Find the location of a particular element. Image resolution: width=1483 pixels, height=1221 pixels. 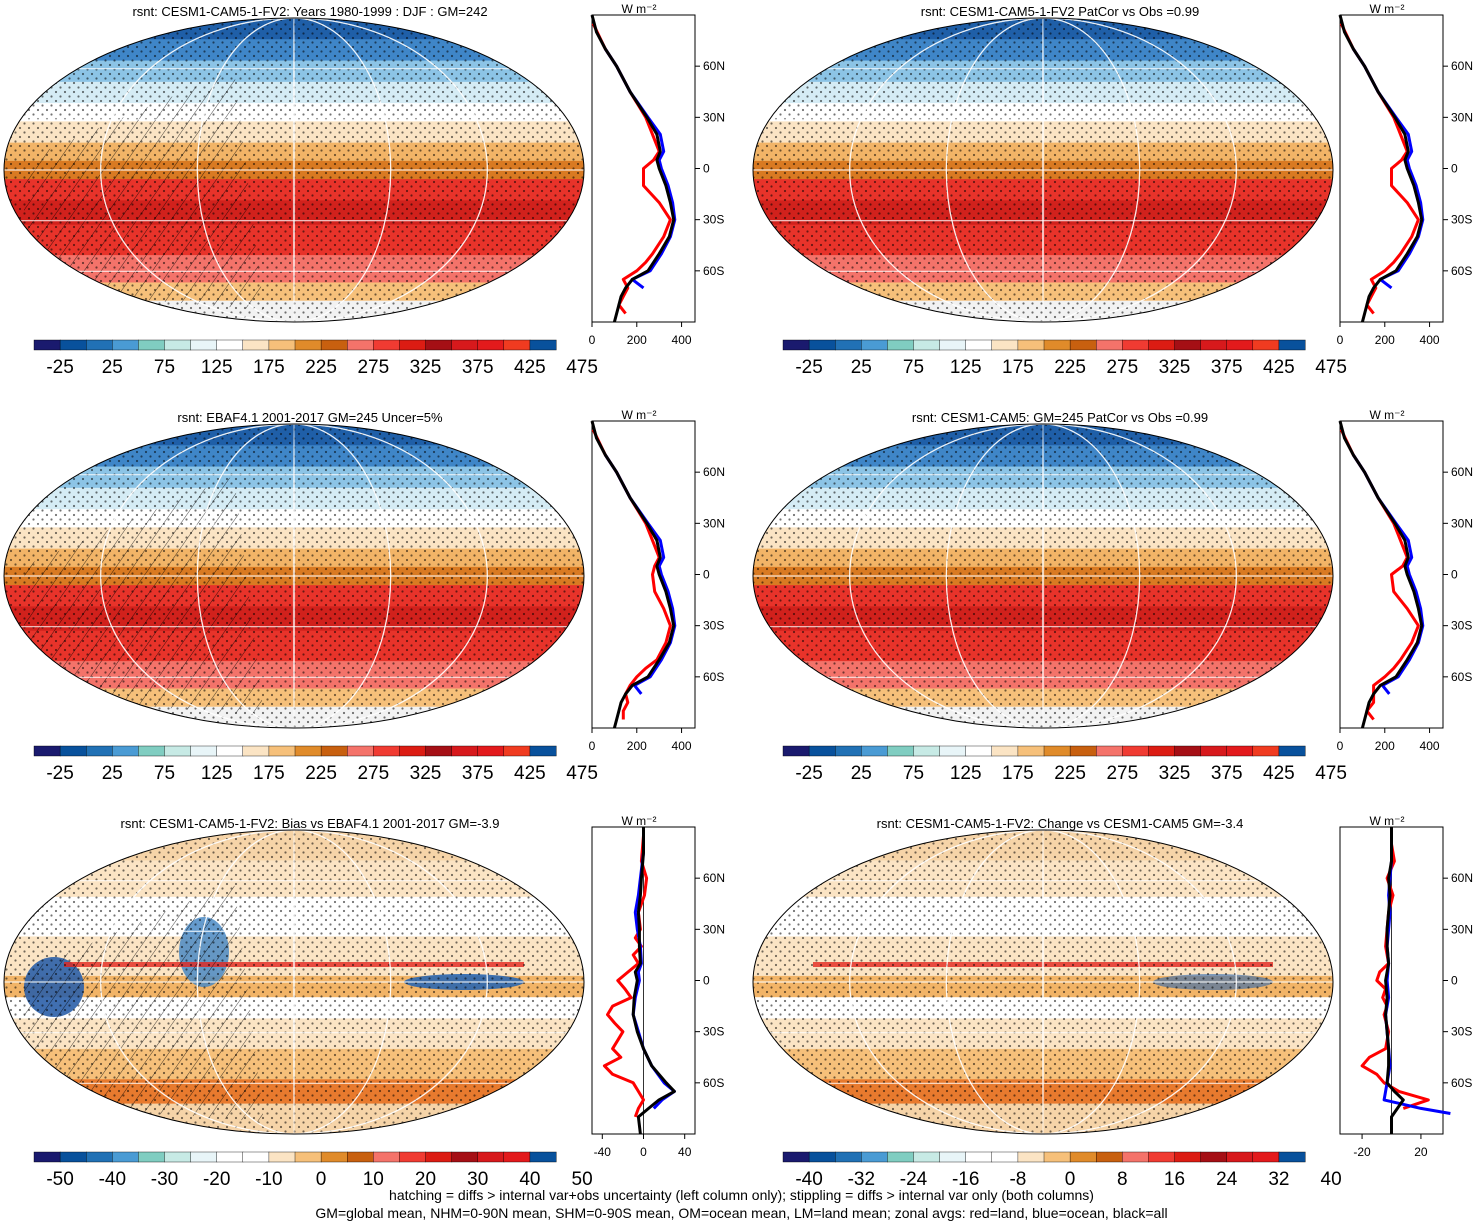

panel-title: rsnt: EBAF4.1 2001-2017 GM=245 Uncer=5% is located at coordinates (310, 417).